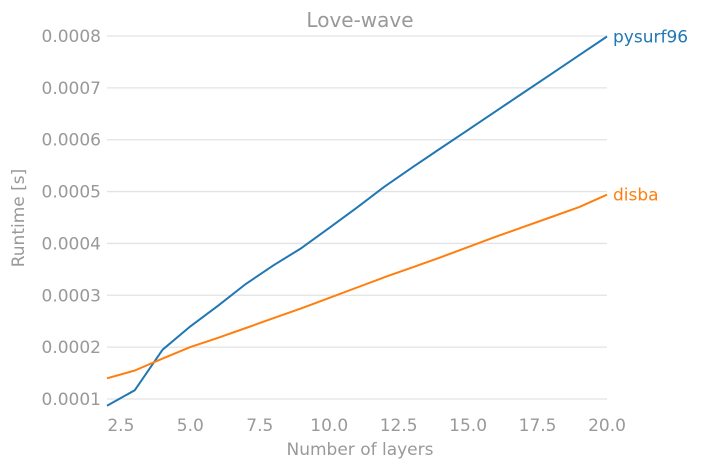  I want to click on x-tick-label: 15.0, so click(468, 426).